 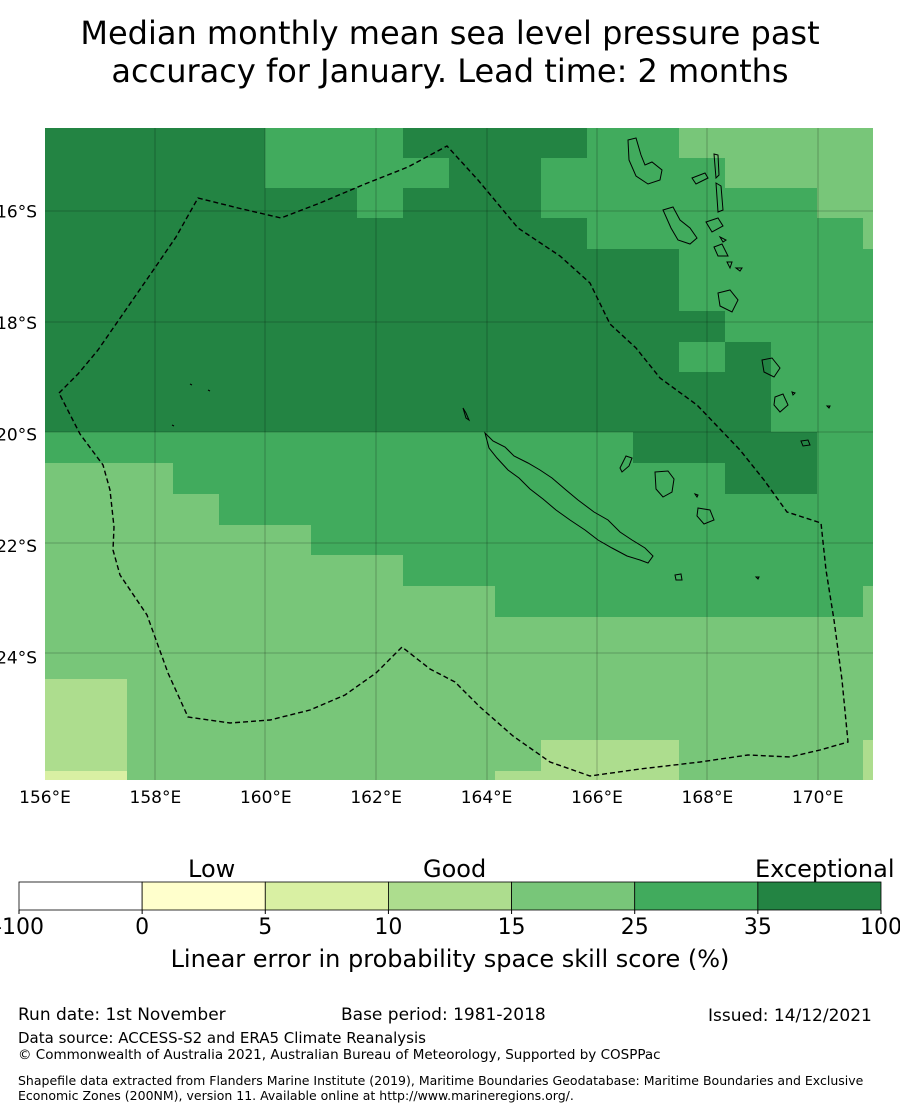 I want to click on x-tick-labels: 156°E 158°E 160°E 162°E 164°E 166°E 168°E 170°E, so click(x=431, y=798).